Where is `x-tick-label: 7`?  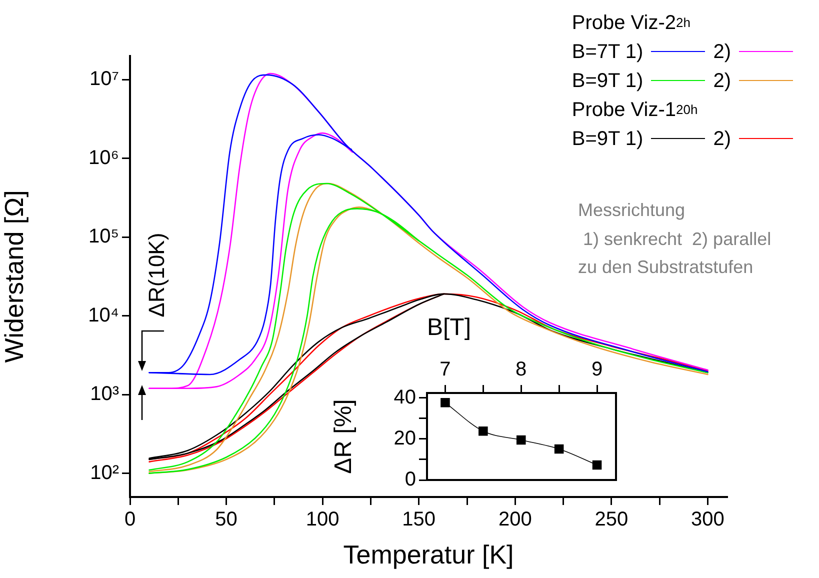
x-tick-label: 7 is located at coordinates (445, 369).